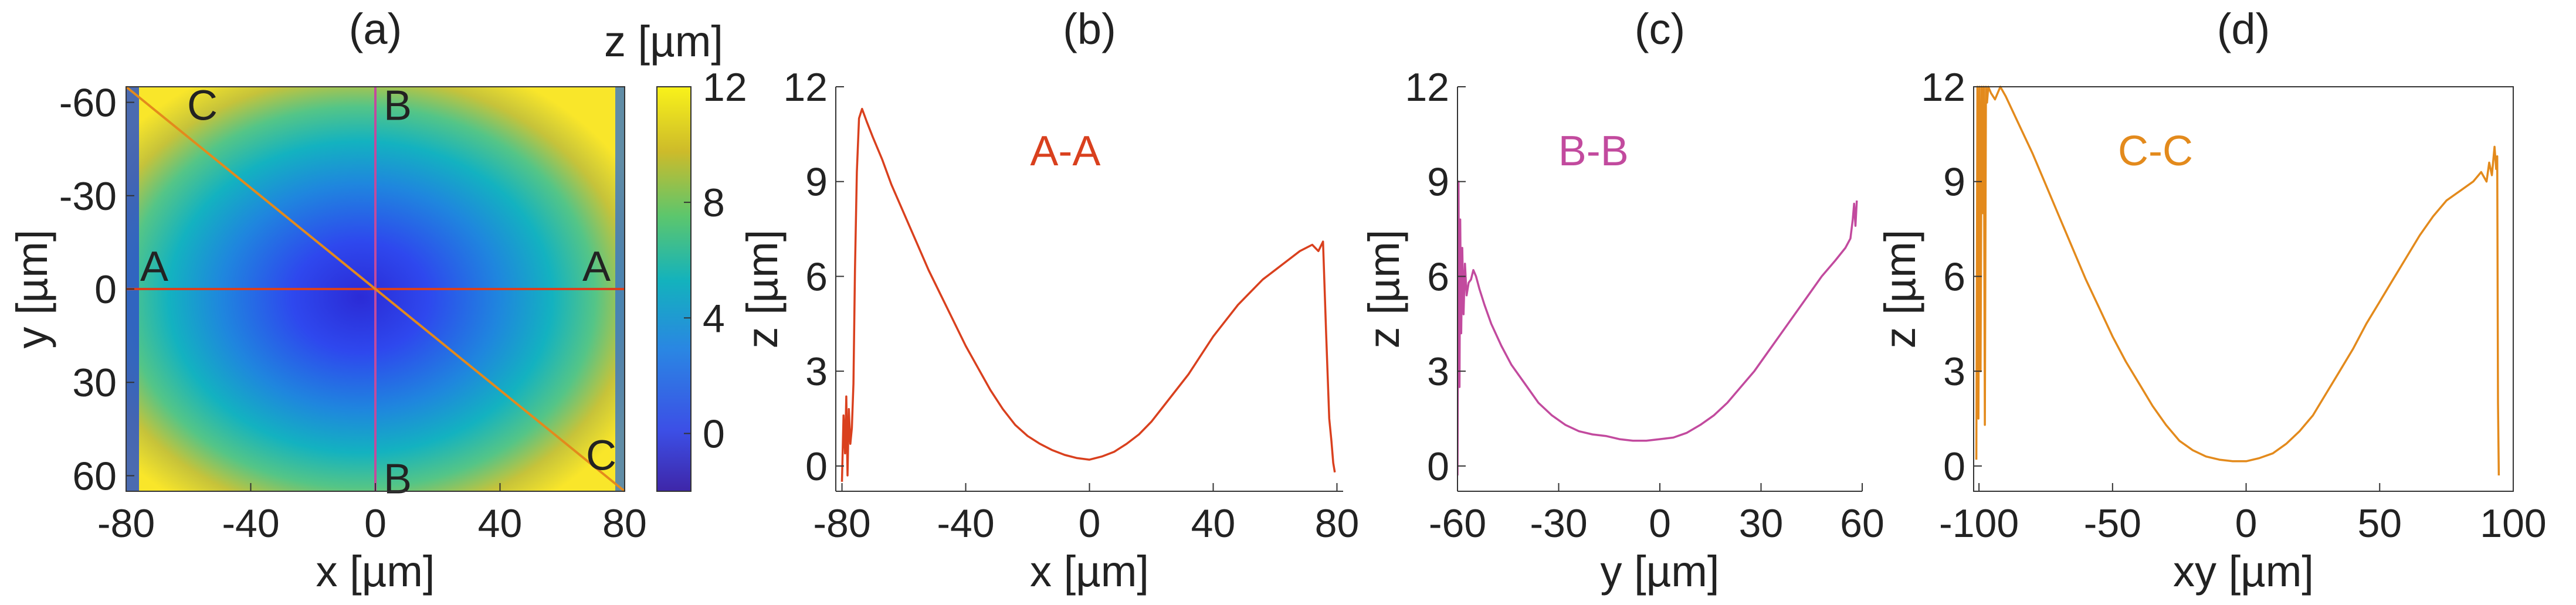 Image resolution: width=2576 pixels, height=605 pixels. What do you see at coordinates (1559, 523) in the screenshot?
I see `x-tick-label: -30` at bounding box center [1559, 523].